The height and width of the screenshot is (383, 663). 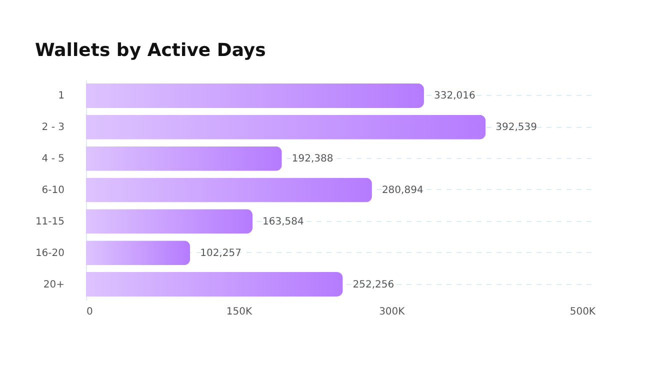 What do you see at coordinates (373, 284) in the screenshot?
I see `data-label: 252,256` at bounding box center [373, 284].